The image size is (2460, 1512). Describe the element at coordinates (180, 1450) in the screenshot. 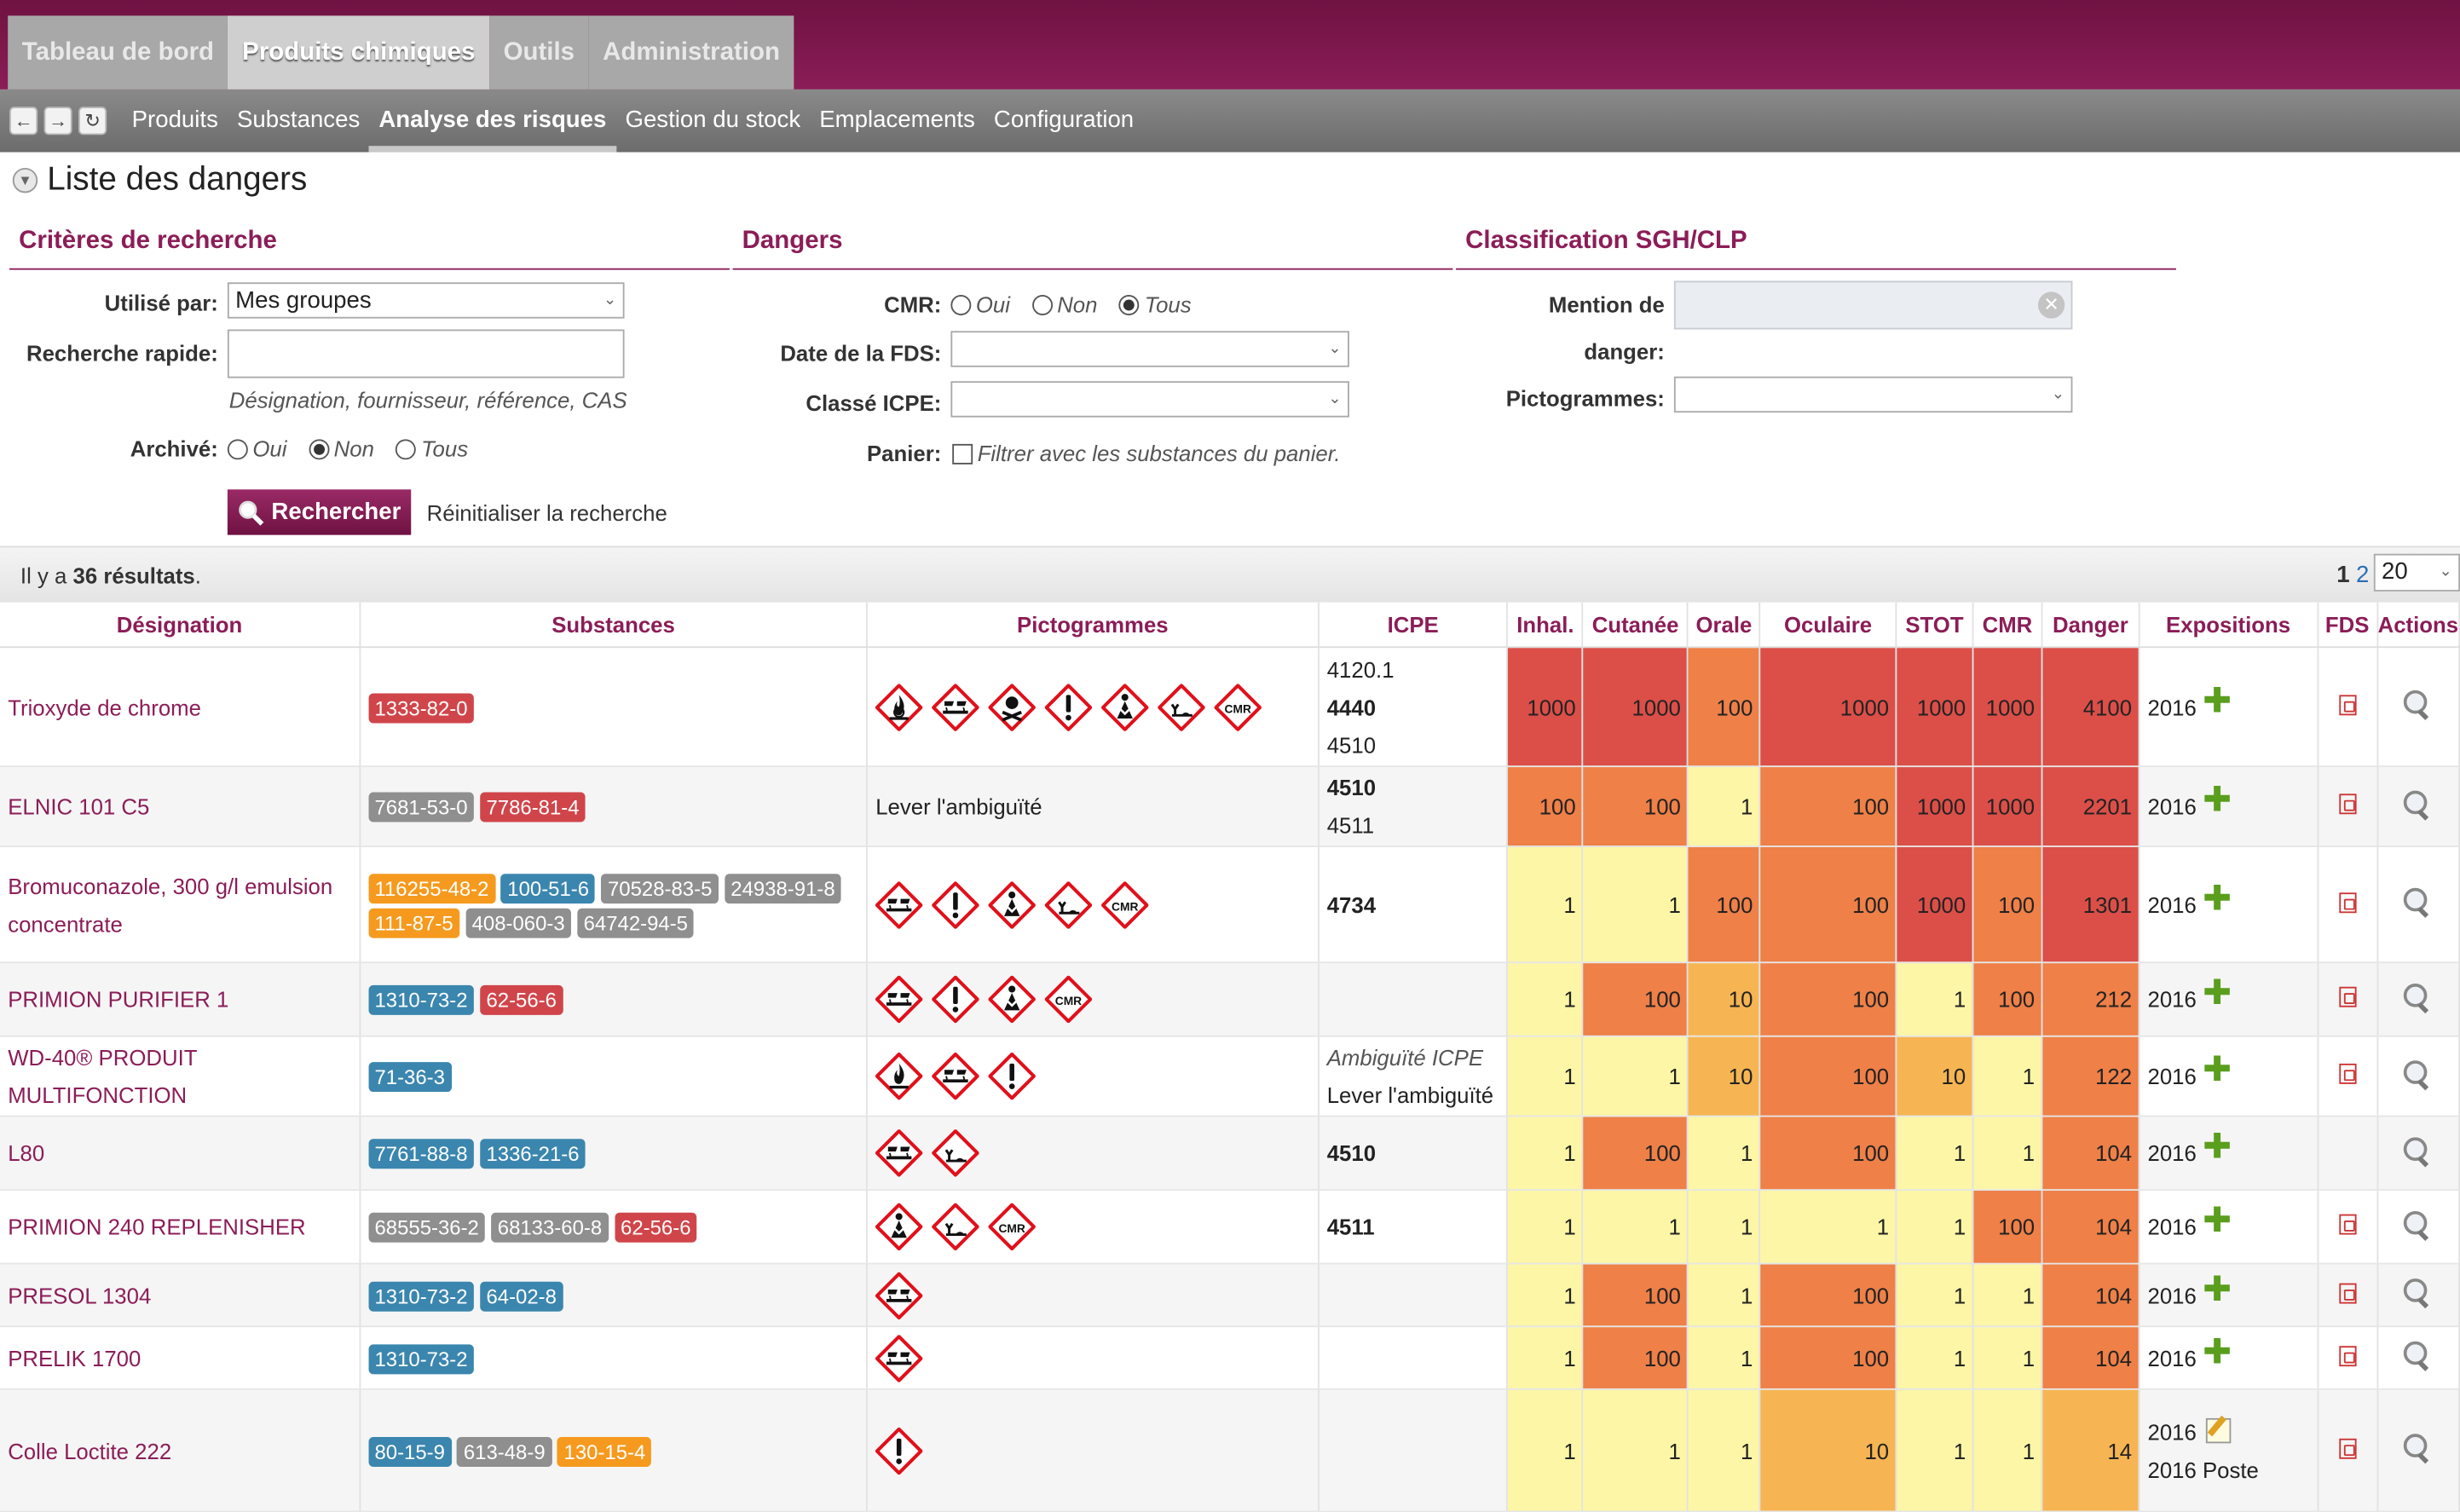

I see `designation-cell: Colle Loctite 222` at that location.